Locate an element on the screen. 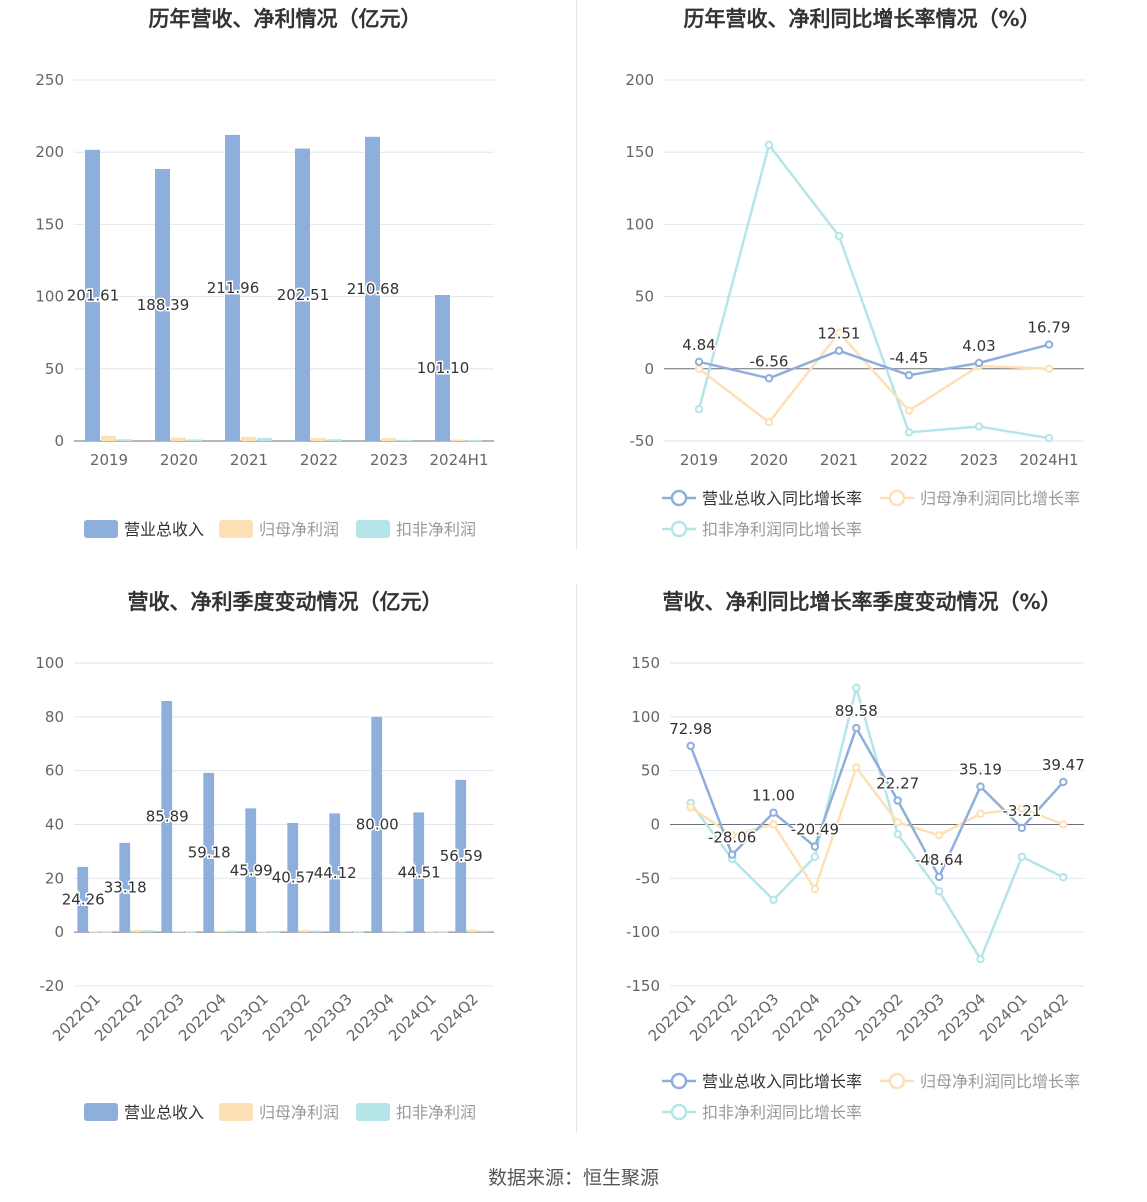 This screenshot has width=1147, height=1202. chart-title: 历年营收、净利情况（亿元） is located at coordinates (285, 19).